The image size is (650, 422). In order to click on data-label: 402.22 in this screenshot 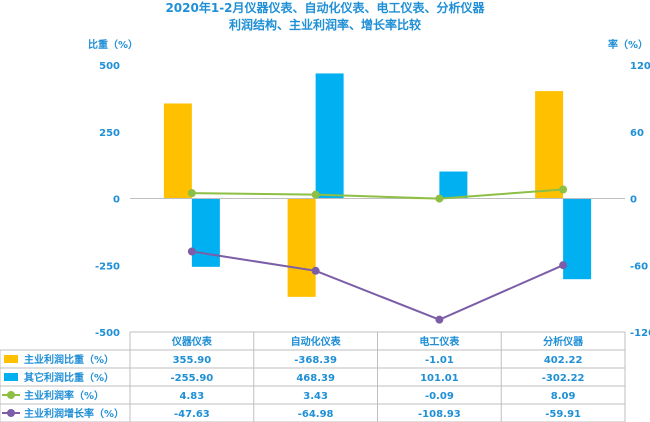, I will do `click(563, 360)`.